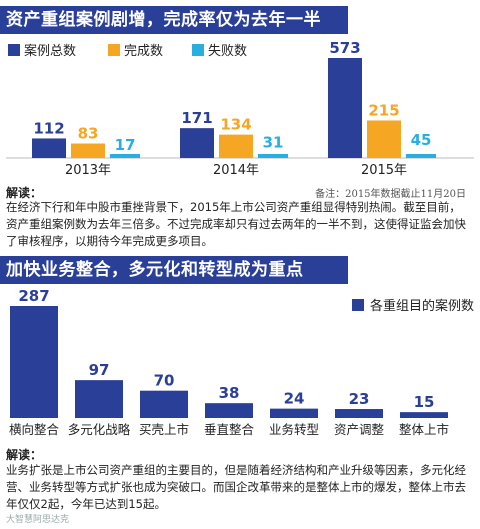  I want to click on legend-item-total: 案例总数, so click(42, 49).